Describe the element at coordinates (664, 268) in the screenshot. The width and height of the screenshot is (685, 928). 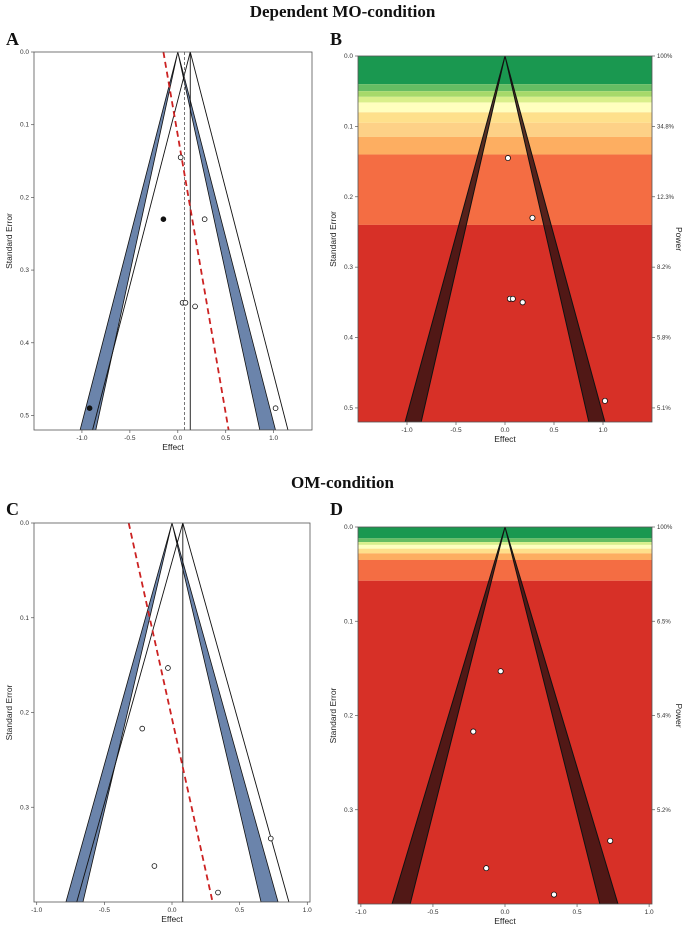
I see `power-tick-label: 8.2%` at that location.